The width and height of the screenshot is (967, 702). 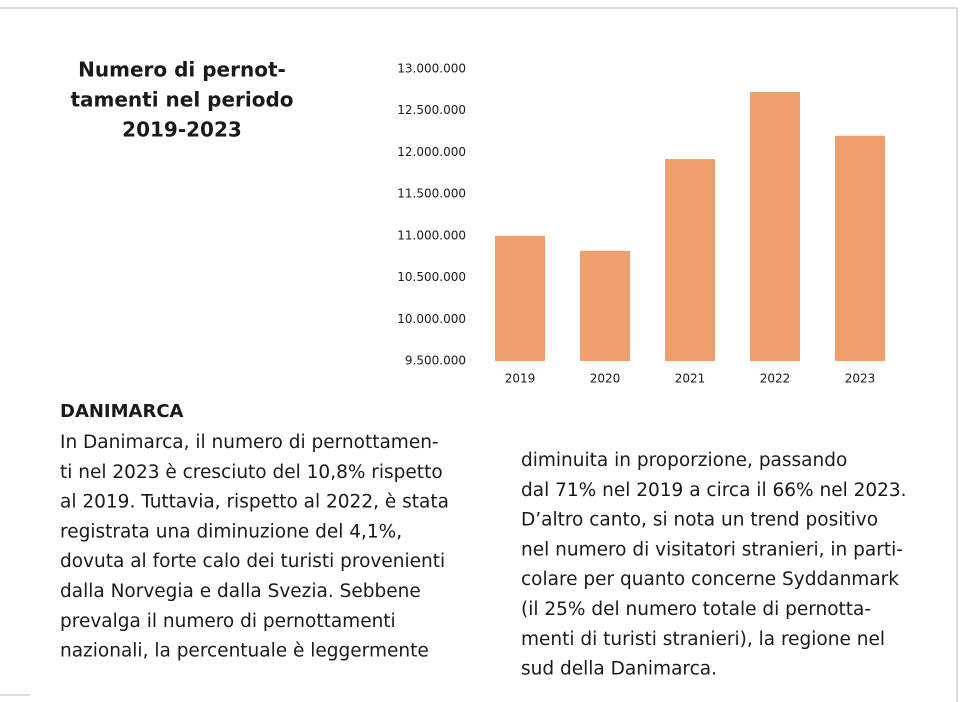 What do you see at coordinates (228, 621) in the screenshot?
I see `body-line: prevalga il numero di pernottamenti` at bounding box center [228, 621].